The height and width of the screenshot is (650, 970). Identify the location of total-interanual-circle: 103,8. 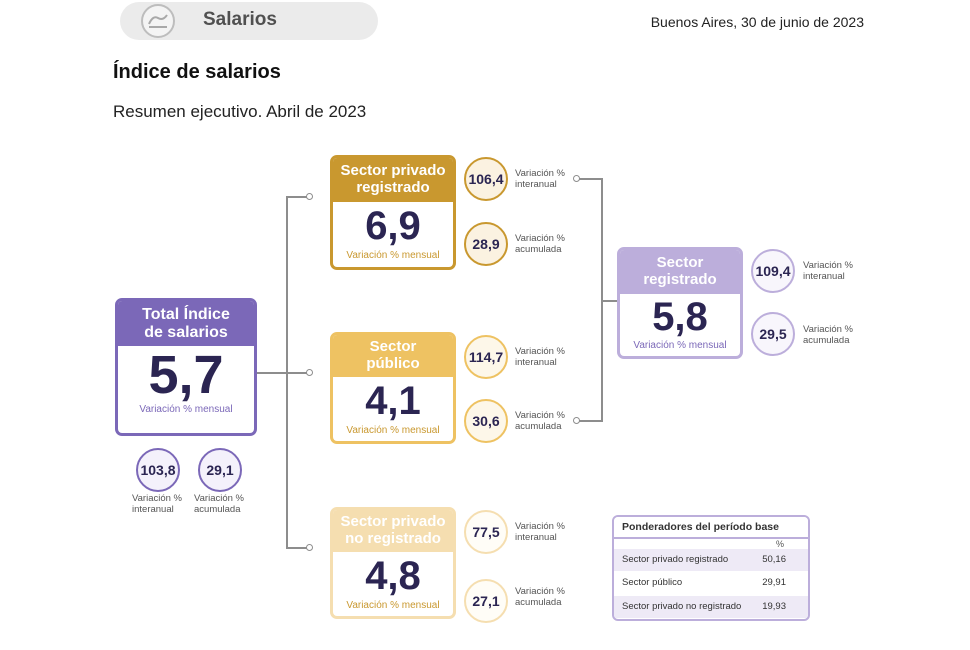
(158, 470).